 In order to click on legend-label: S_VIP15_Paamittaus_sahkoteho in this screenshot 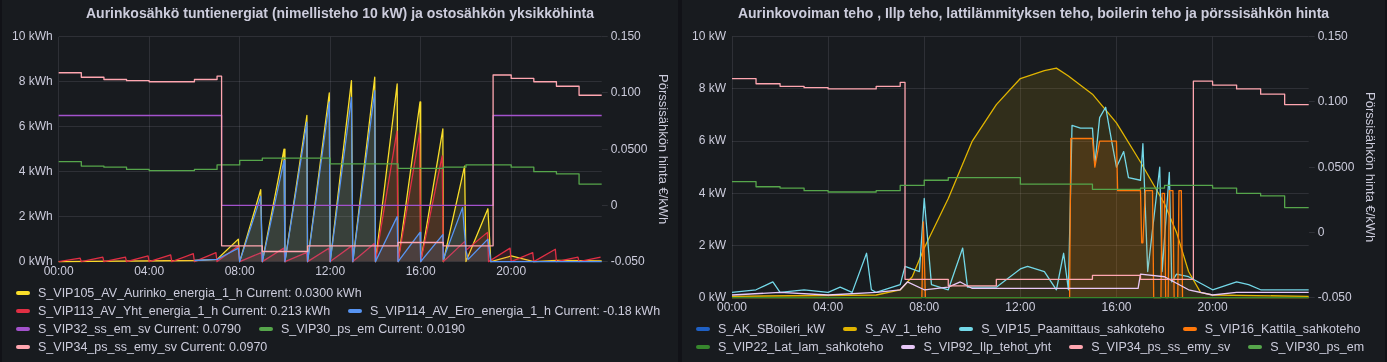, I will do `click(1073, 329)`.